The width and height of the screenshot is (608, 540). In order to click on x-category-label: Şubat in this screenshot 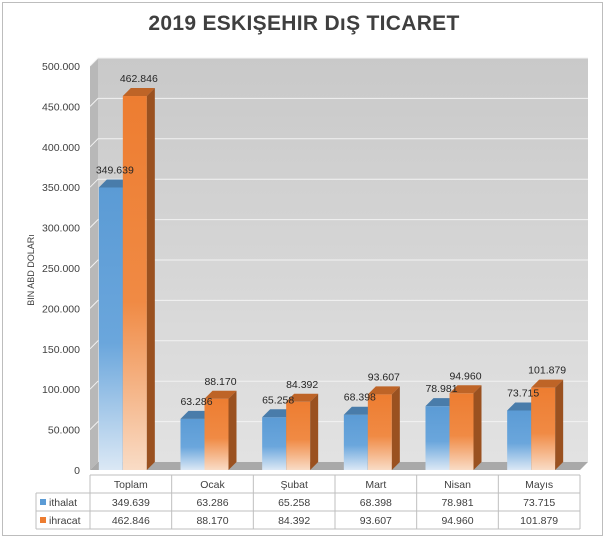, I will do `click(294, 485)`.